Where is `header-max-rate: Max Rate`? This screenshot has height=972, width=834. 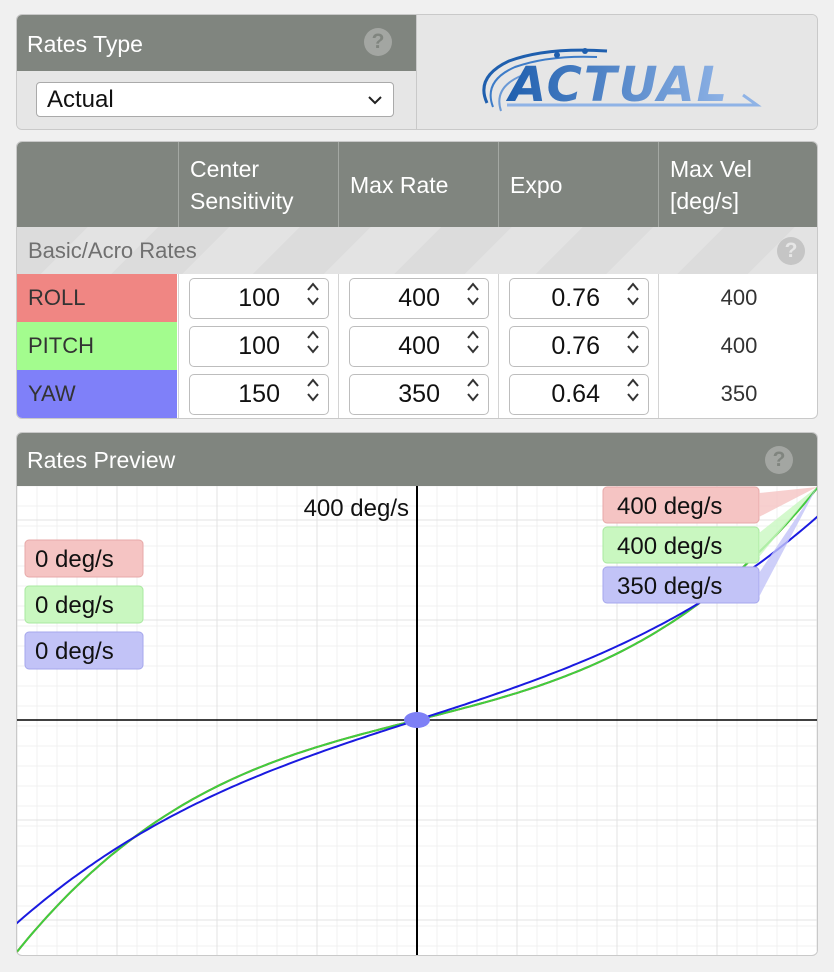 header-max-rate: Max Rate is located at coordinates (418, 184).